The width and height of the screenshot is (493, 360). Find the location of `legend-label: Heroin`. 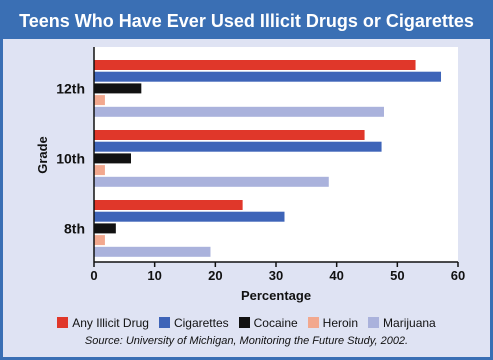

legend-label: Heroin is located at coordinates (340, 323).